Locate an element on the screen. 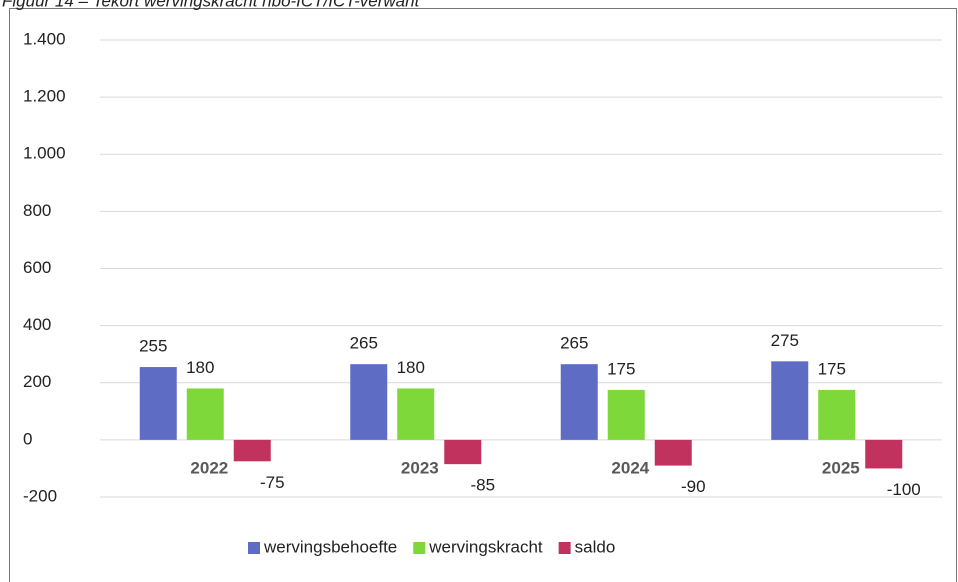 The height and width of the screenshot is (582, 958). y-tick-label: 1.200 is located at coordinates (44, 96).